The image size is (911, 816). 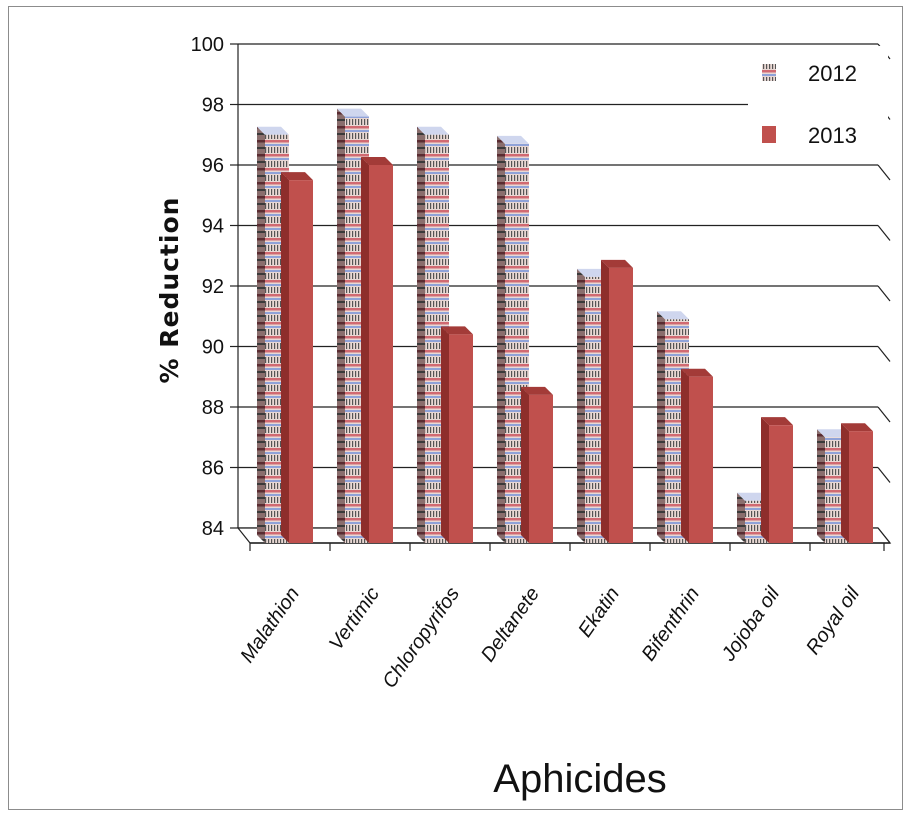 I want to click on y-tick-label: 90, so click(x=213, y=348).